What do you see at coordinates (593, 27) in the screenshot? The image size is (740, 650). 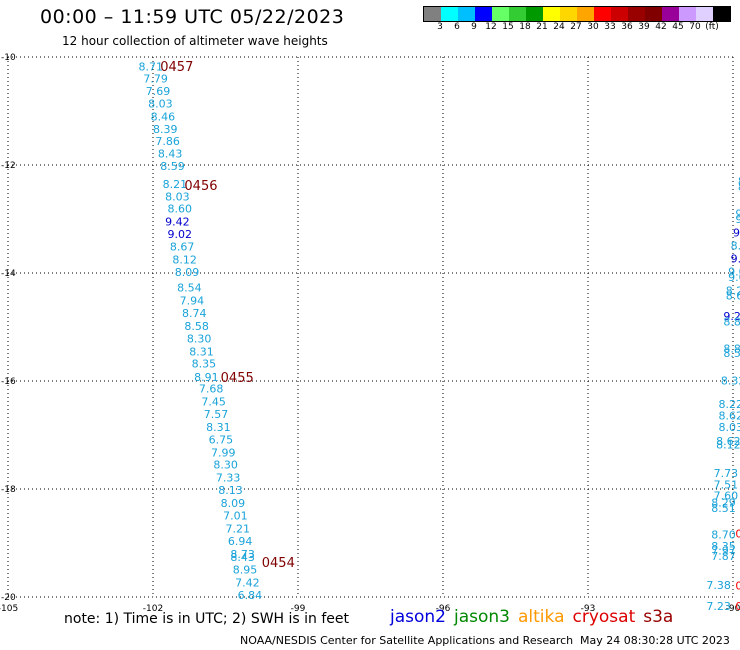 I see `colorbar-label: 30` at bounding box center [593, 27].